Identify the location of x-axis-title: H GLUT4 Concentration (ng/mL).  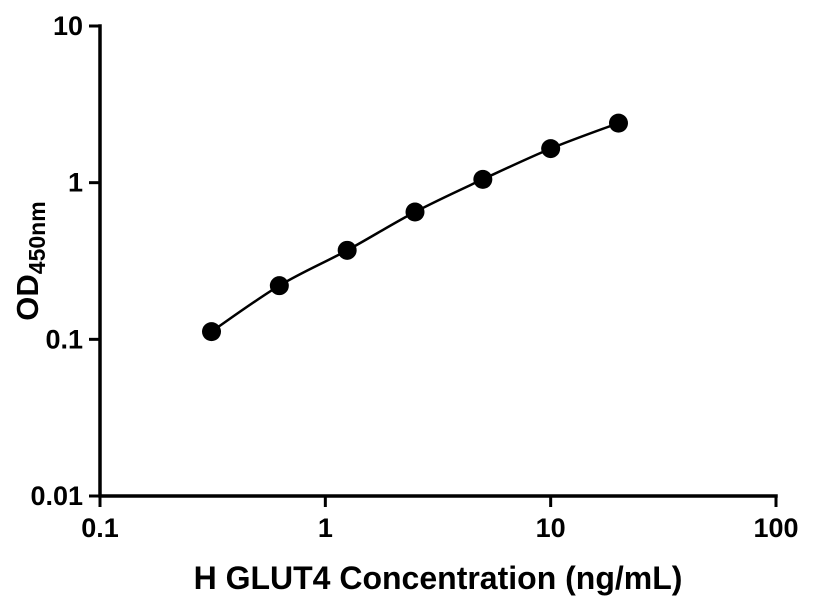
(438, 578).